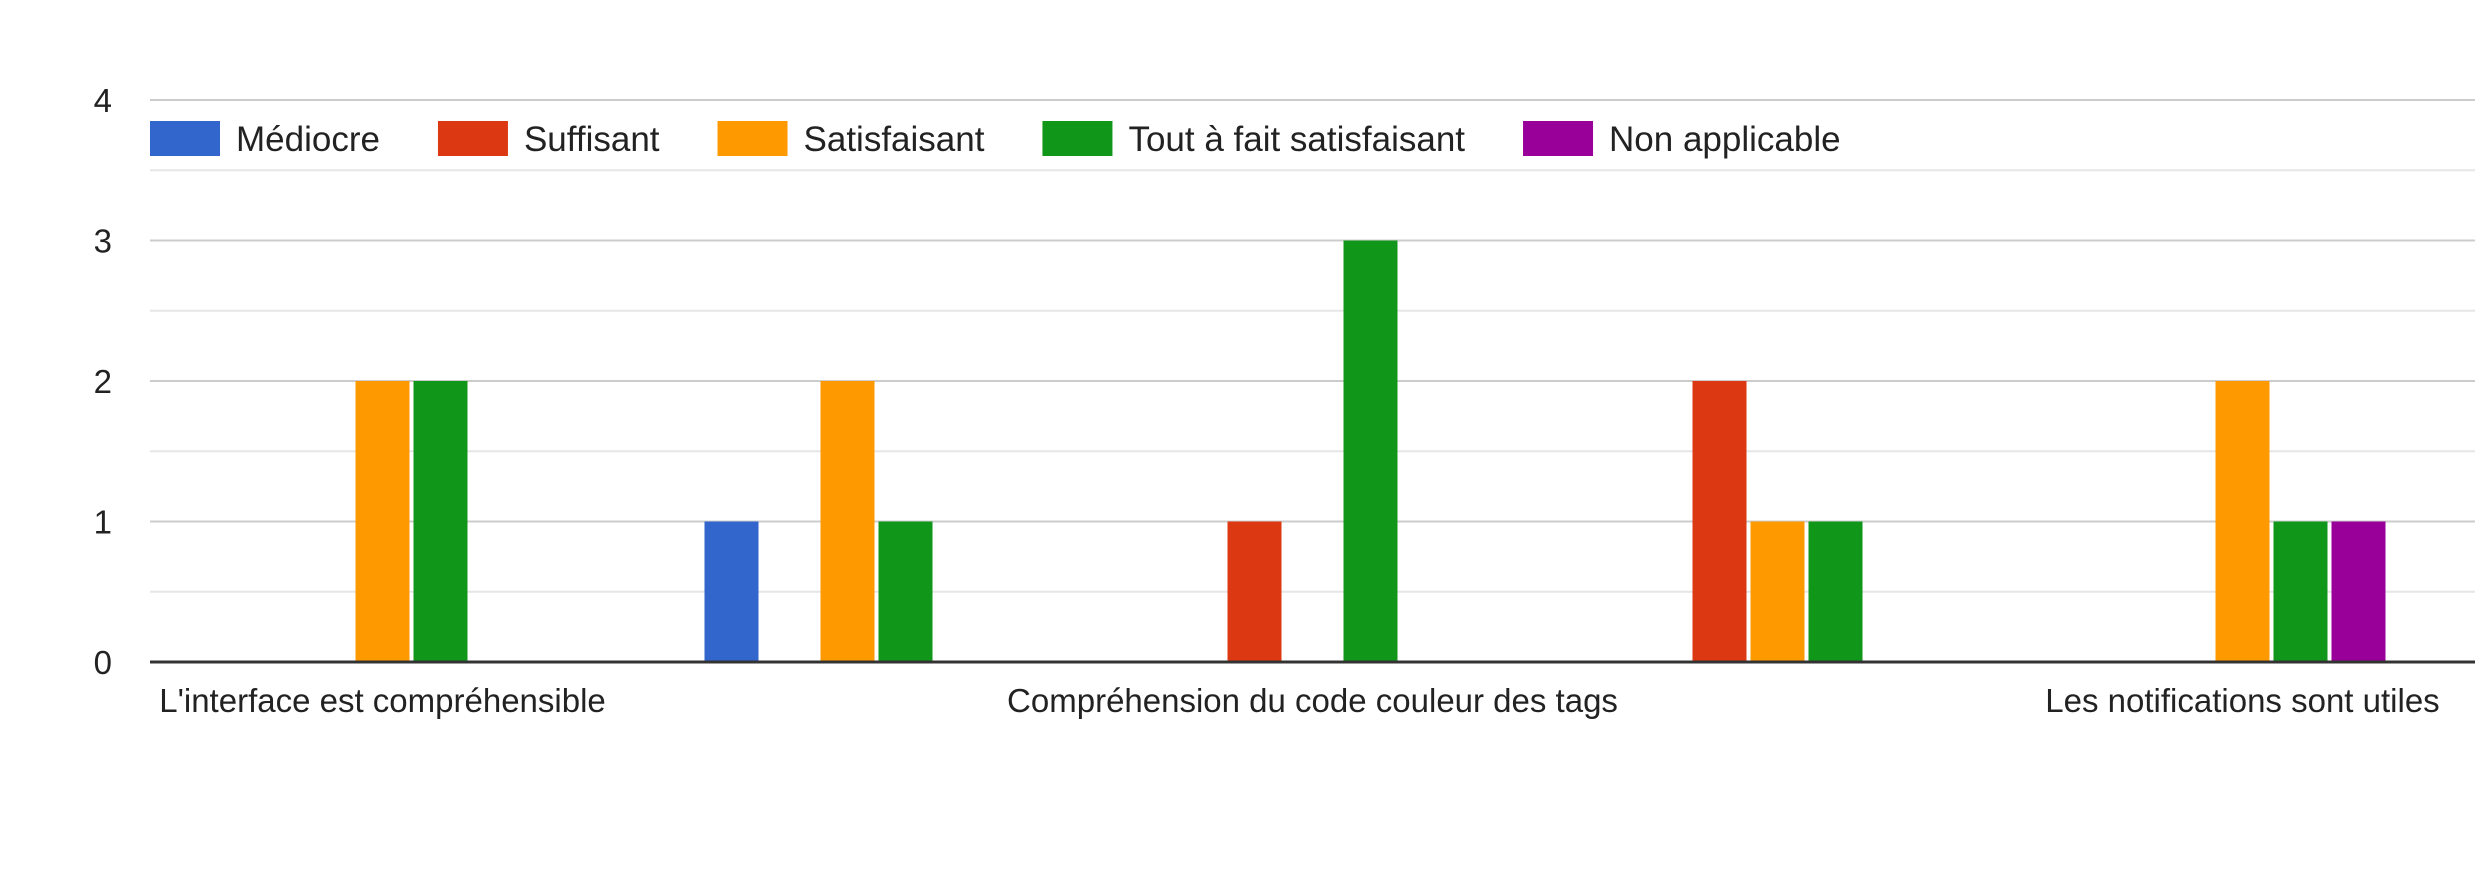  What do you see at coordinates (592, 139) in the screenshot?
I see `legend-label: Suffisant` at bounding box center [592, 139].